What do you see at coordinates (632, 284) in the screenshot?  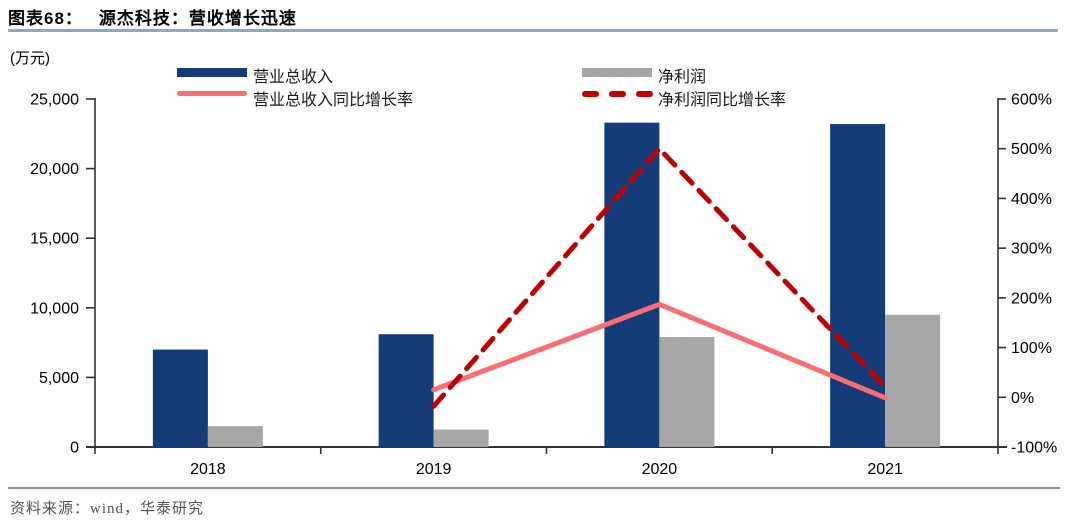 I see `bar-revenue-2020` at bounding box center [632, 284].